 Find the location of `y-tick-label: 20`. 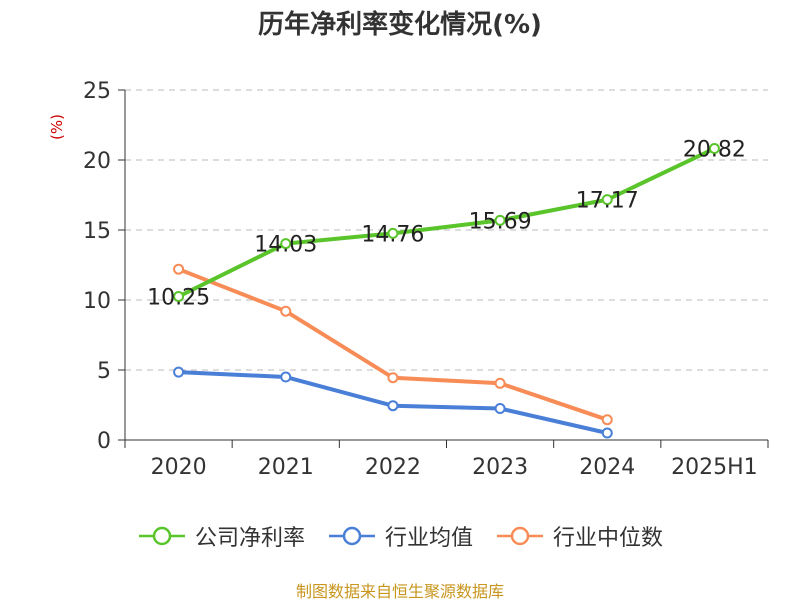

y-tick-label: 20 is located at coordinates (97, 161).